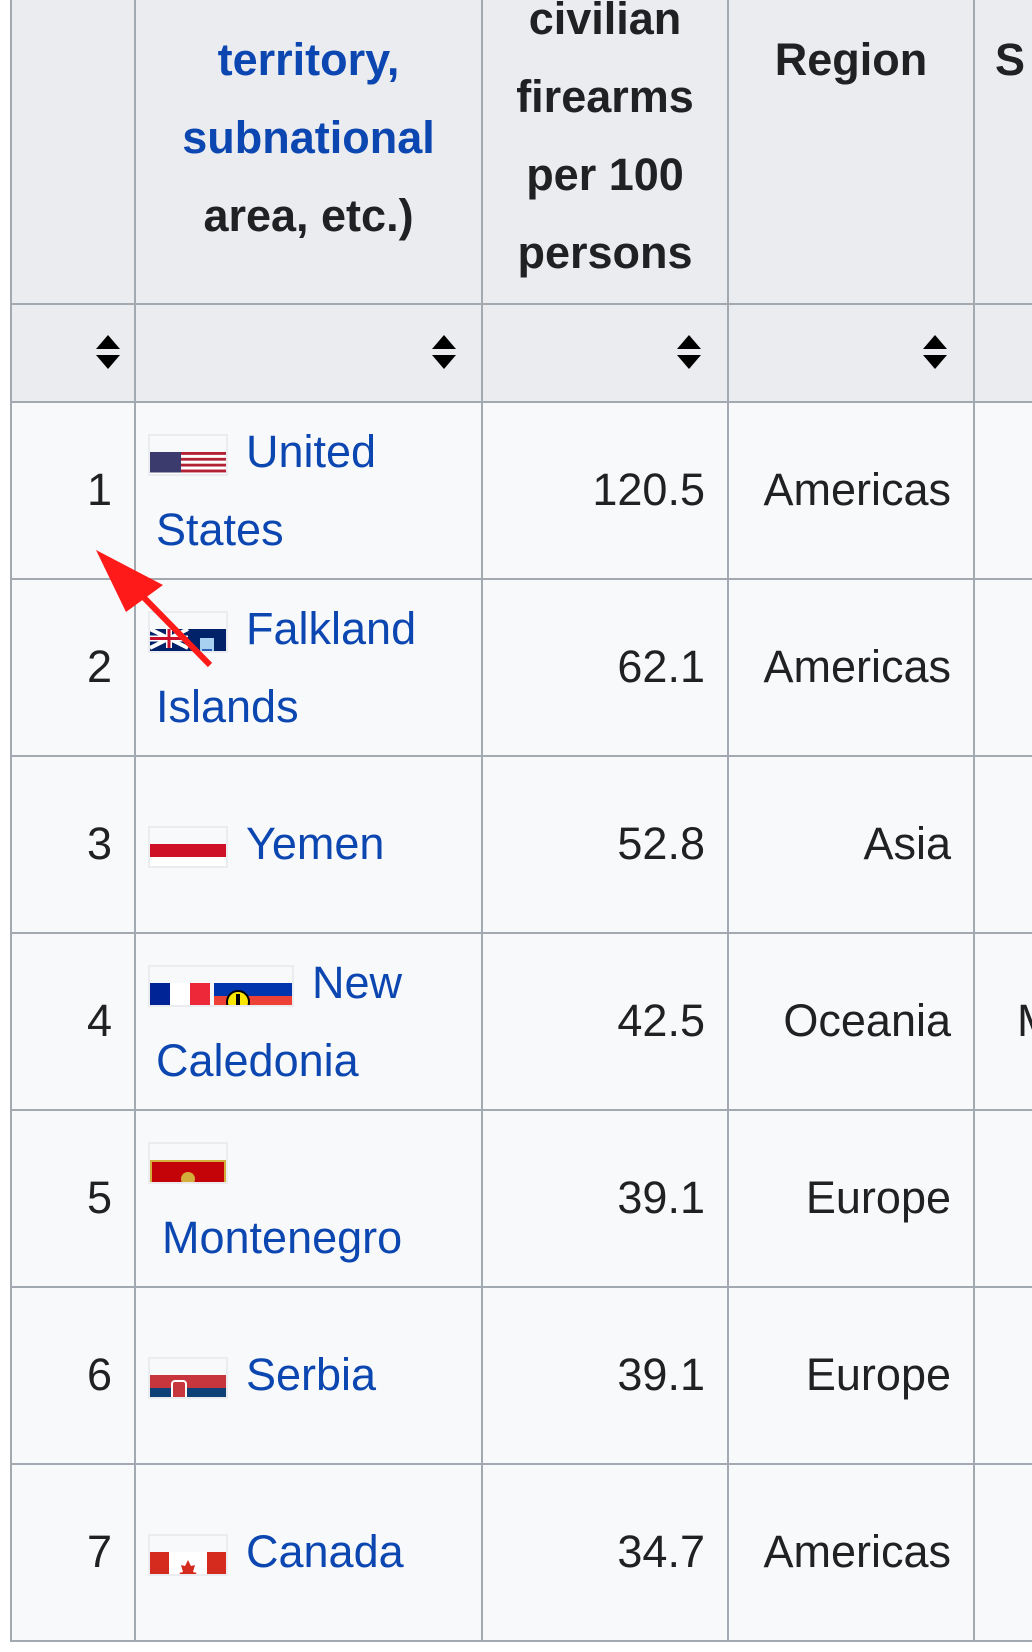 The height and width of the screenshot is (1652, 1032). I want to click on country-cell: Serbia, so click(309, 1376).